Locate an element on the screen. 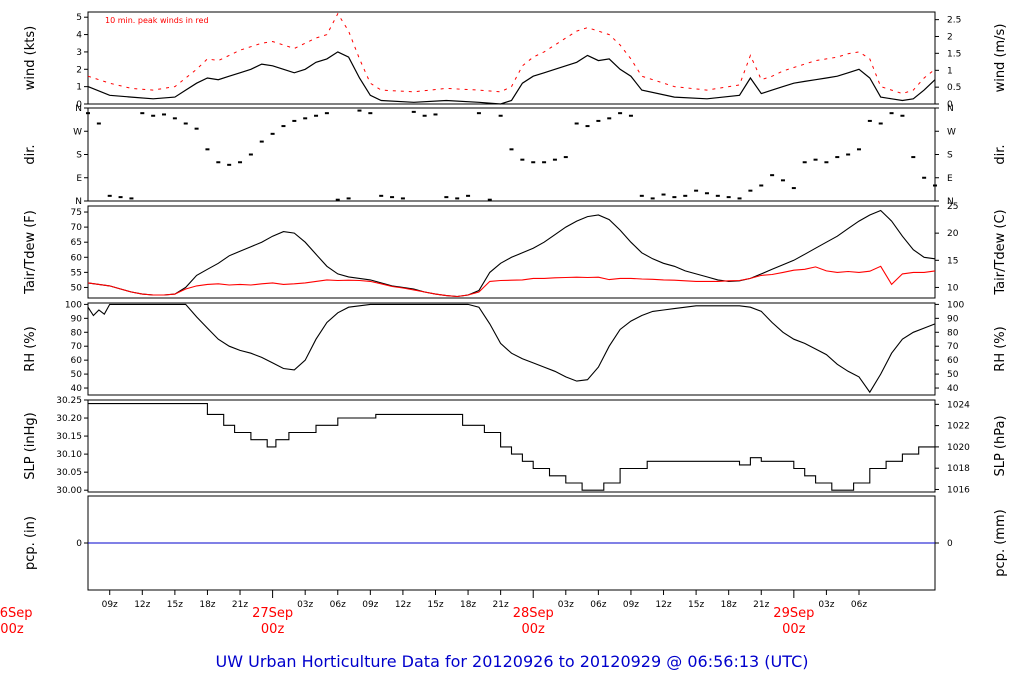 This screenshot has width=1024, height=700. pcp-ylabel-right: pcp. (mm) is located at coordinates (1000, 542).